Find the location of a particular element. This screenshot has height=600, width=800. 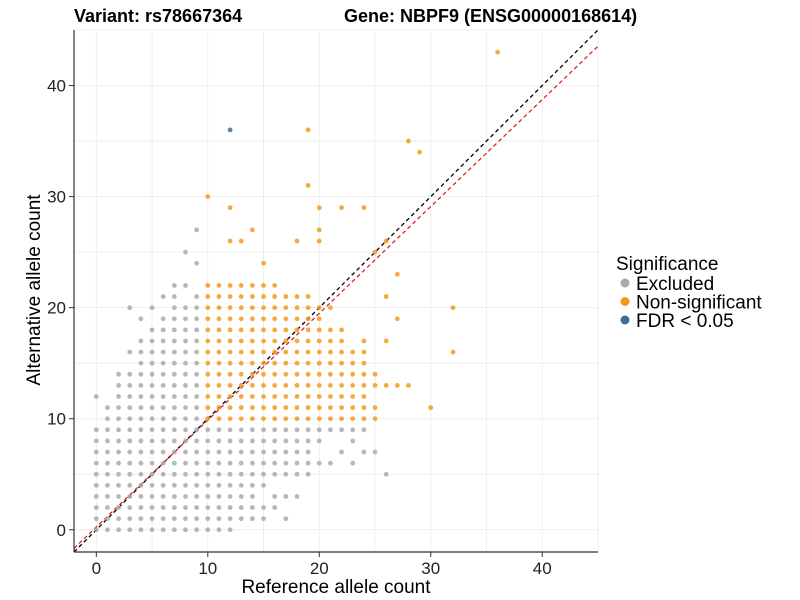

title-right: Gene: NBPF9 (ENSG00000168614) is located at coordinates (490, 16).